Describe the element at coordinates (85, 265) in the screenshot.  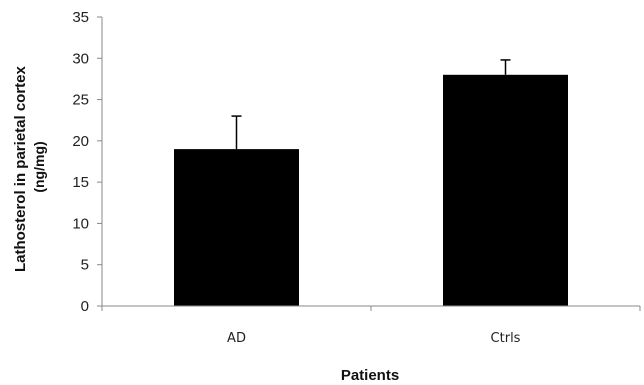
I see `y-tick-label: 5` at that location.